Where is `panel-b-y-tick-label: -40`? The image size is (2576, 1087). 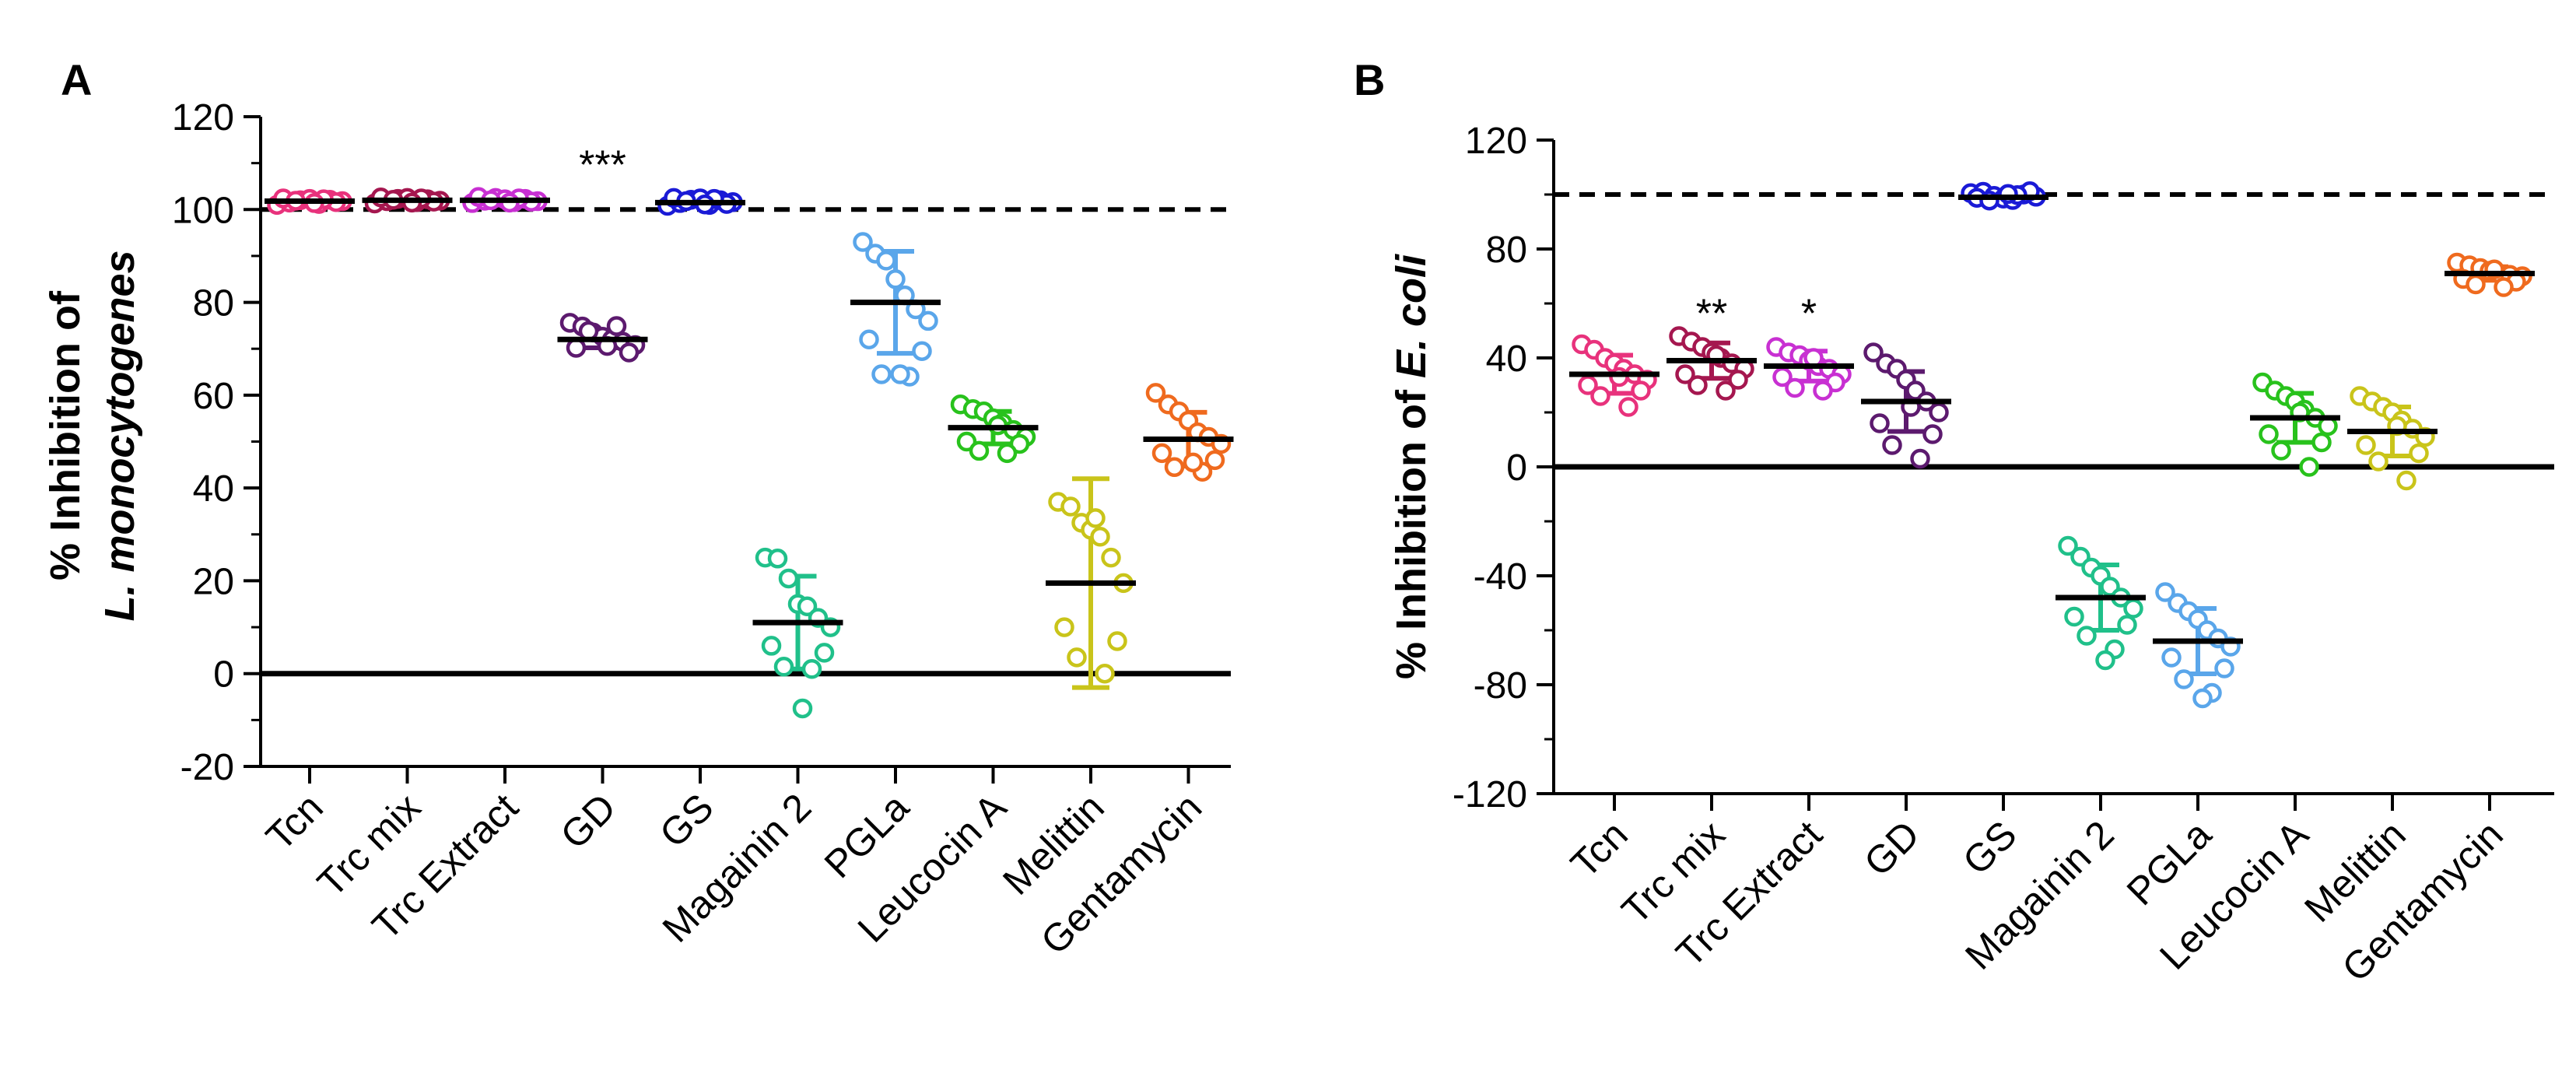
panel-b-y-tick-label: -40 is located at coordinates (1500, 577).